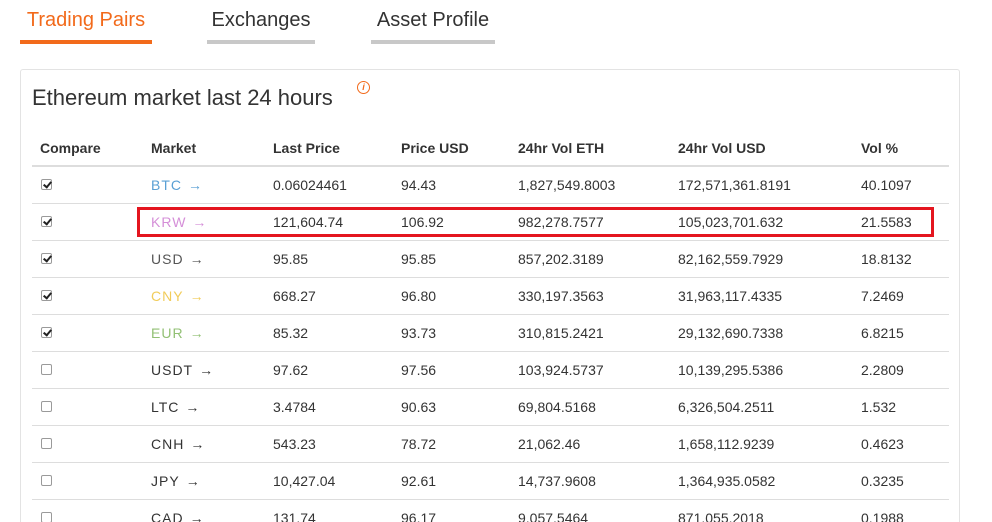 The image size is (992, 522). I want to click on market-link: CAD →, so click(178, 516).